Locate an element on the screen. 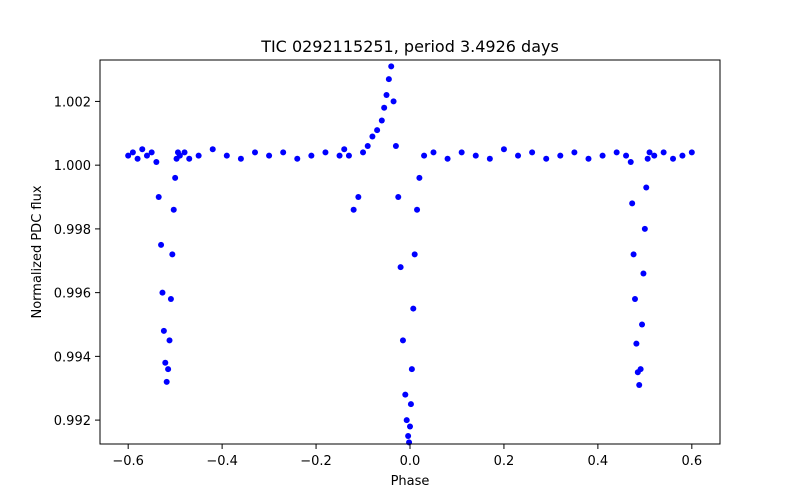 The height and width of the screenshot is (500, 800). y-tick-label: 1.000 is located at coordinates (72, 166).